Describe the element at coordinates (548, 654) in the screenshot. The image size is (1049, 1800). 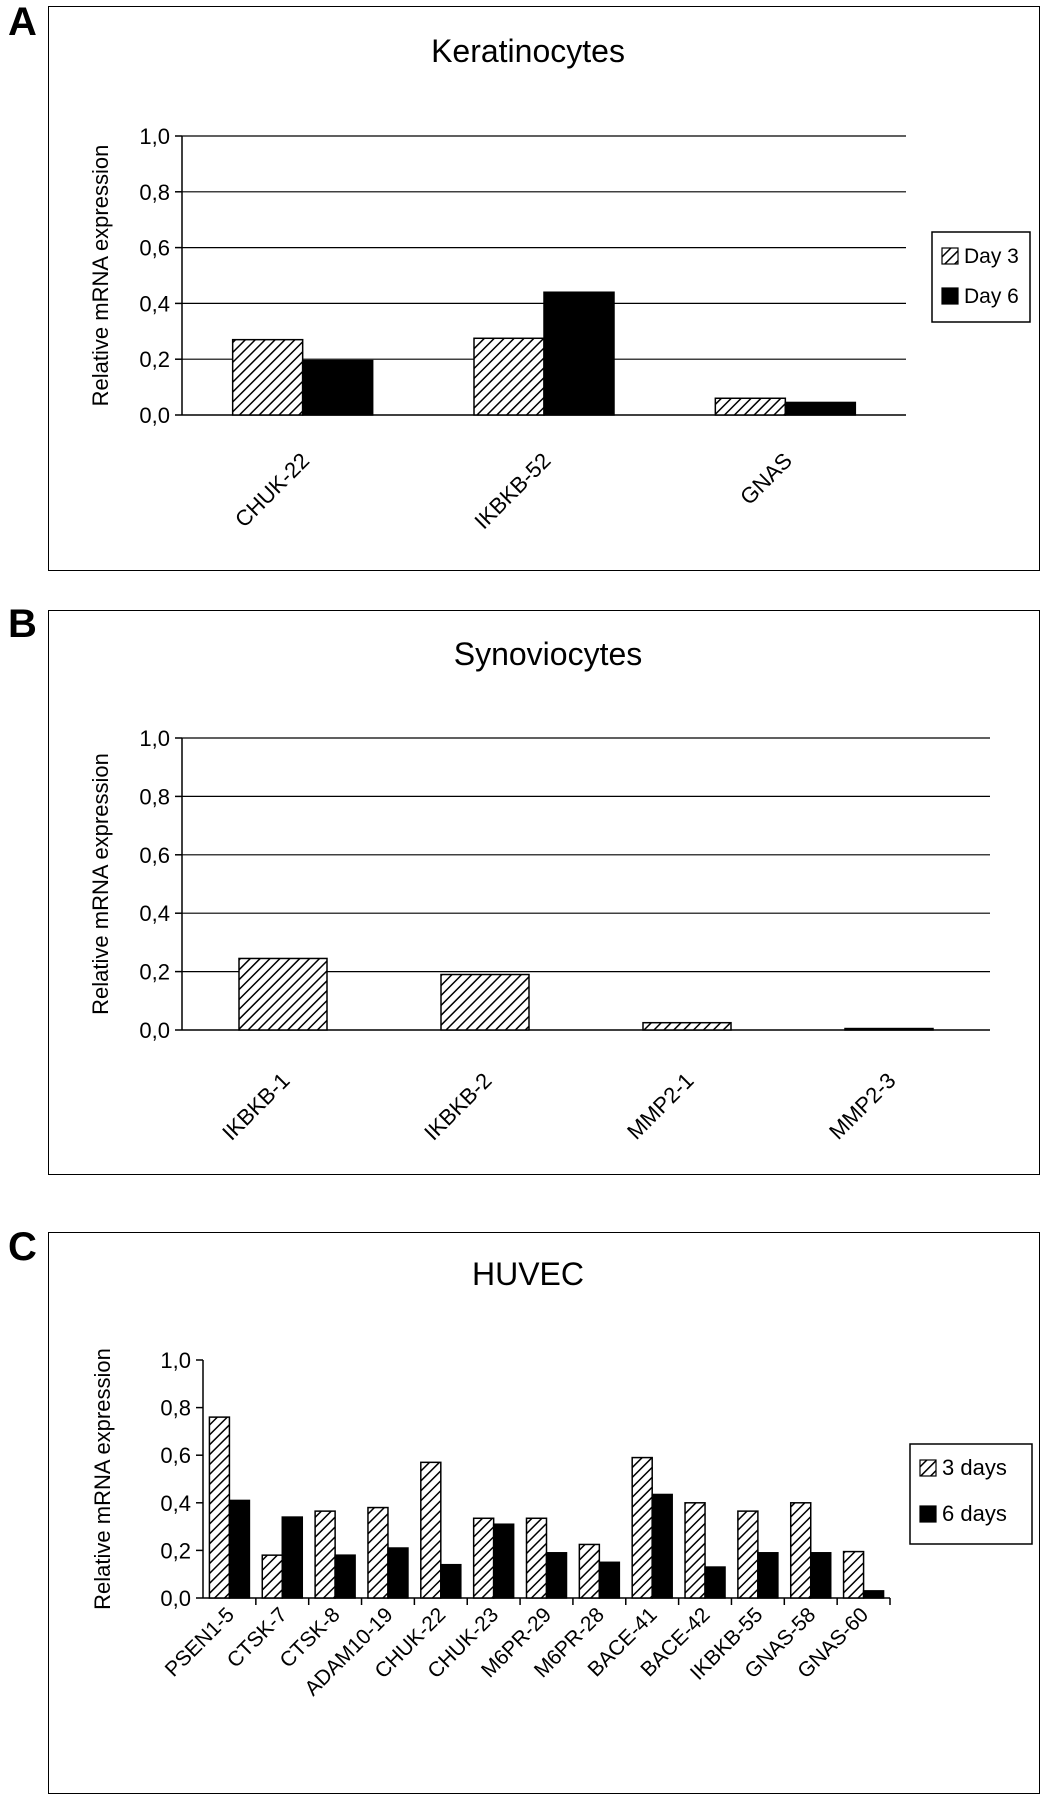
I see `chart-title: Synoviocytes` at that location.